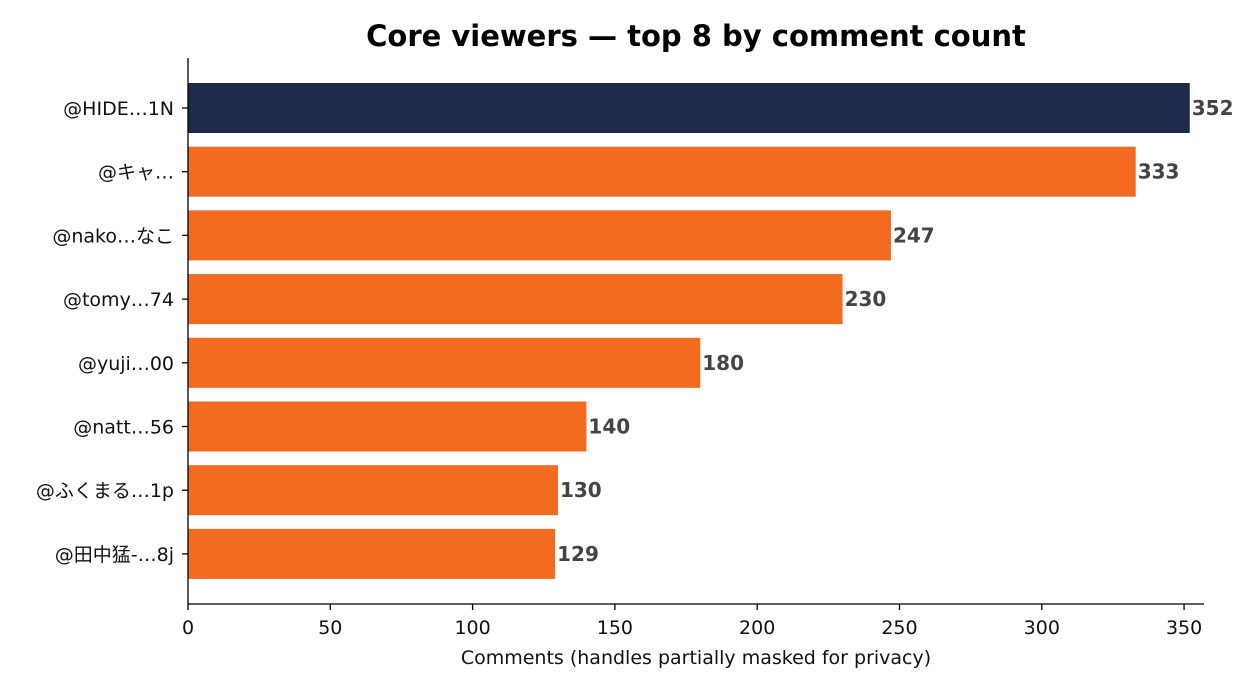 This screenshot has width=1260, height=690. Describe the element at coordinates (113, 236) in the screenshot. I see `category-label-3: @nako…なこ` at that location.